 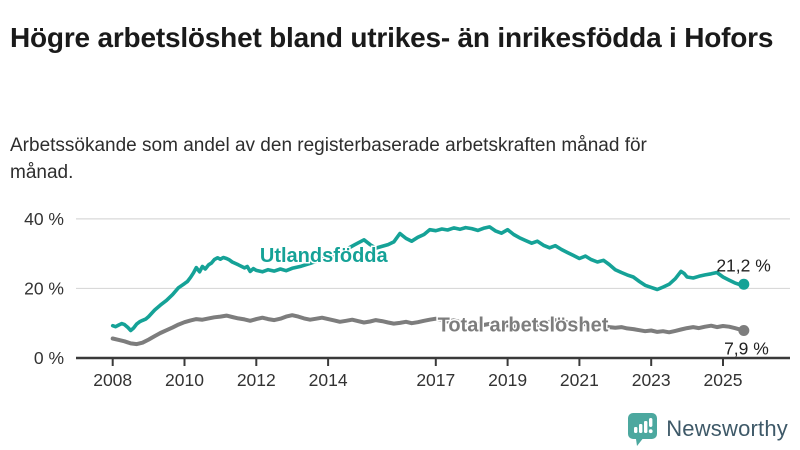 What do you see at coordinates (651, 380) in the screenshot?
I see `x-tick-label: 2023` at bounding box center [651, 380].